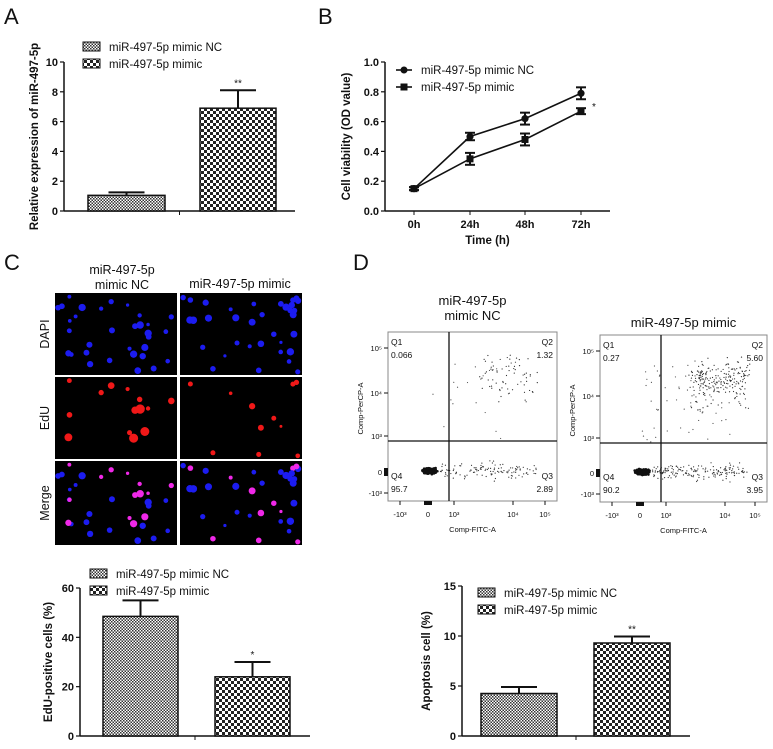 This screenshot has width=773, height=749. I want to click on y-axis-label: Cell viability (OD value), so click(347, 136).